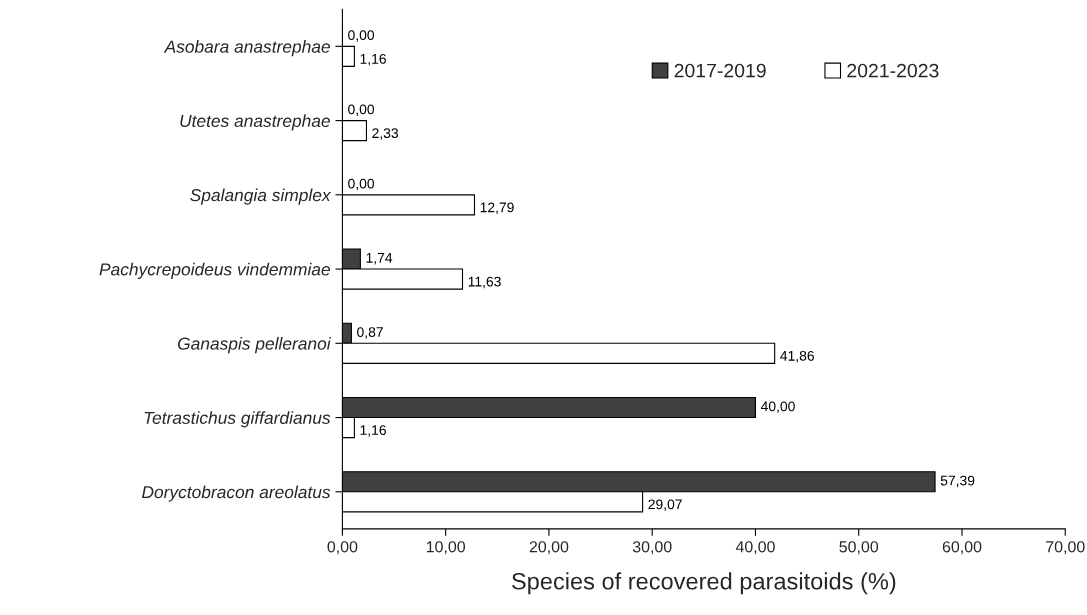  What do you see at coordinates (237, 419) in the screenshot?
I see `y-tick-label: Tetrastichus giffardianus` at bounding box center [237, 419].